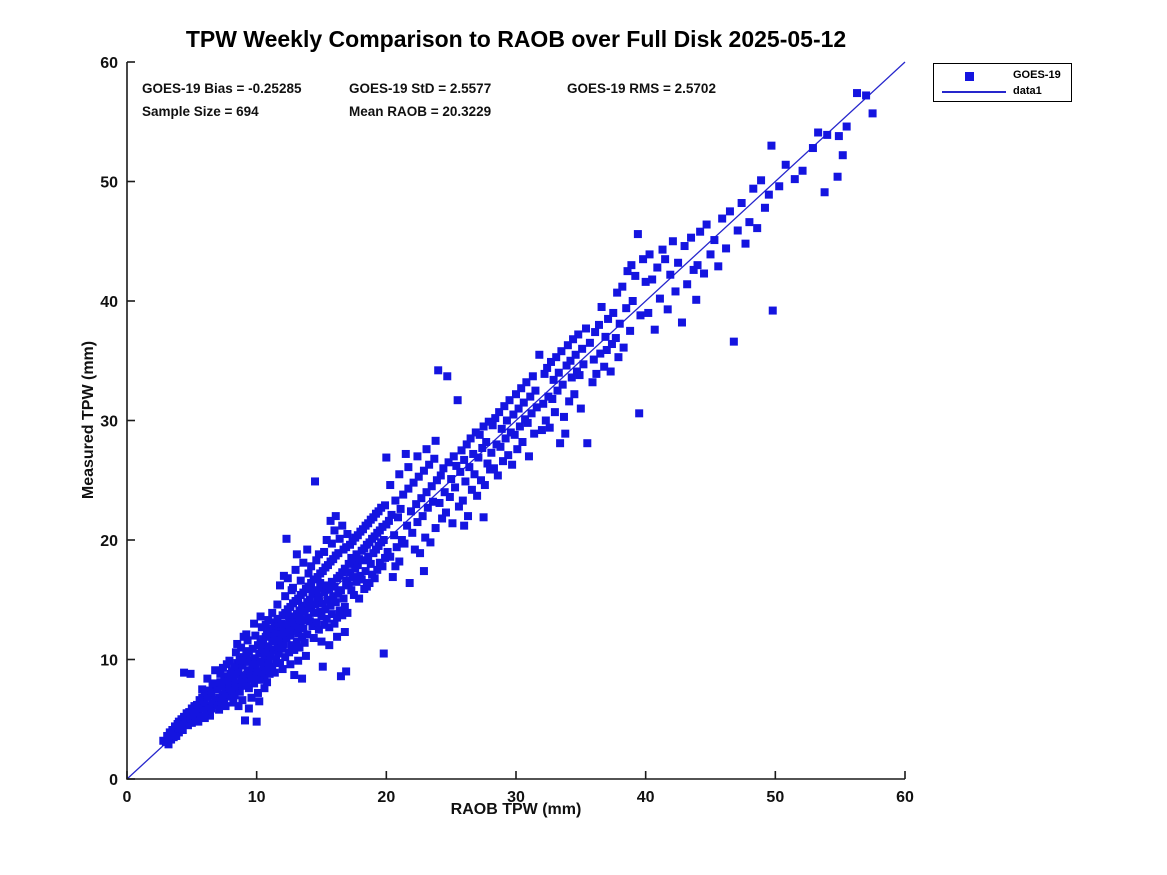 This screenshot has width=1167, height=875. Describe the element at coordinates (109, 422) in the screenshot. I see `y-tick-label: 30` at that location.